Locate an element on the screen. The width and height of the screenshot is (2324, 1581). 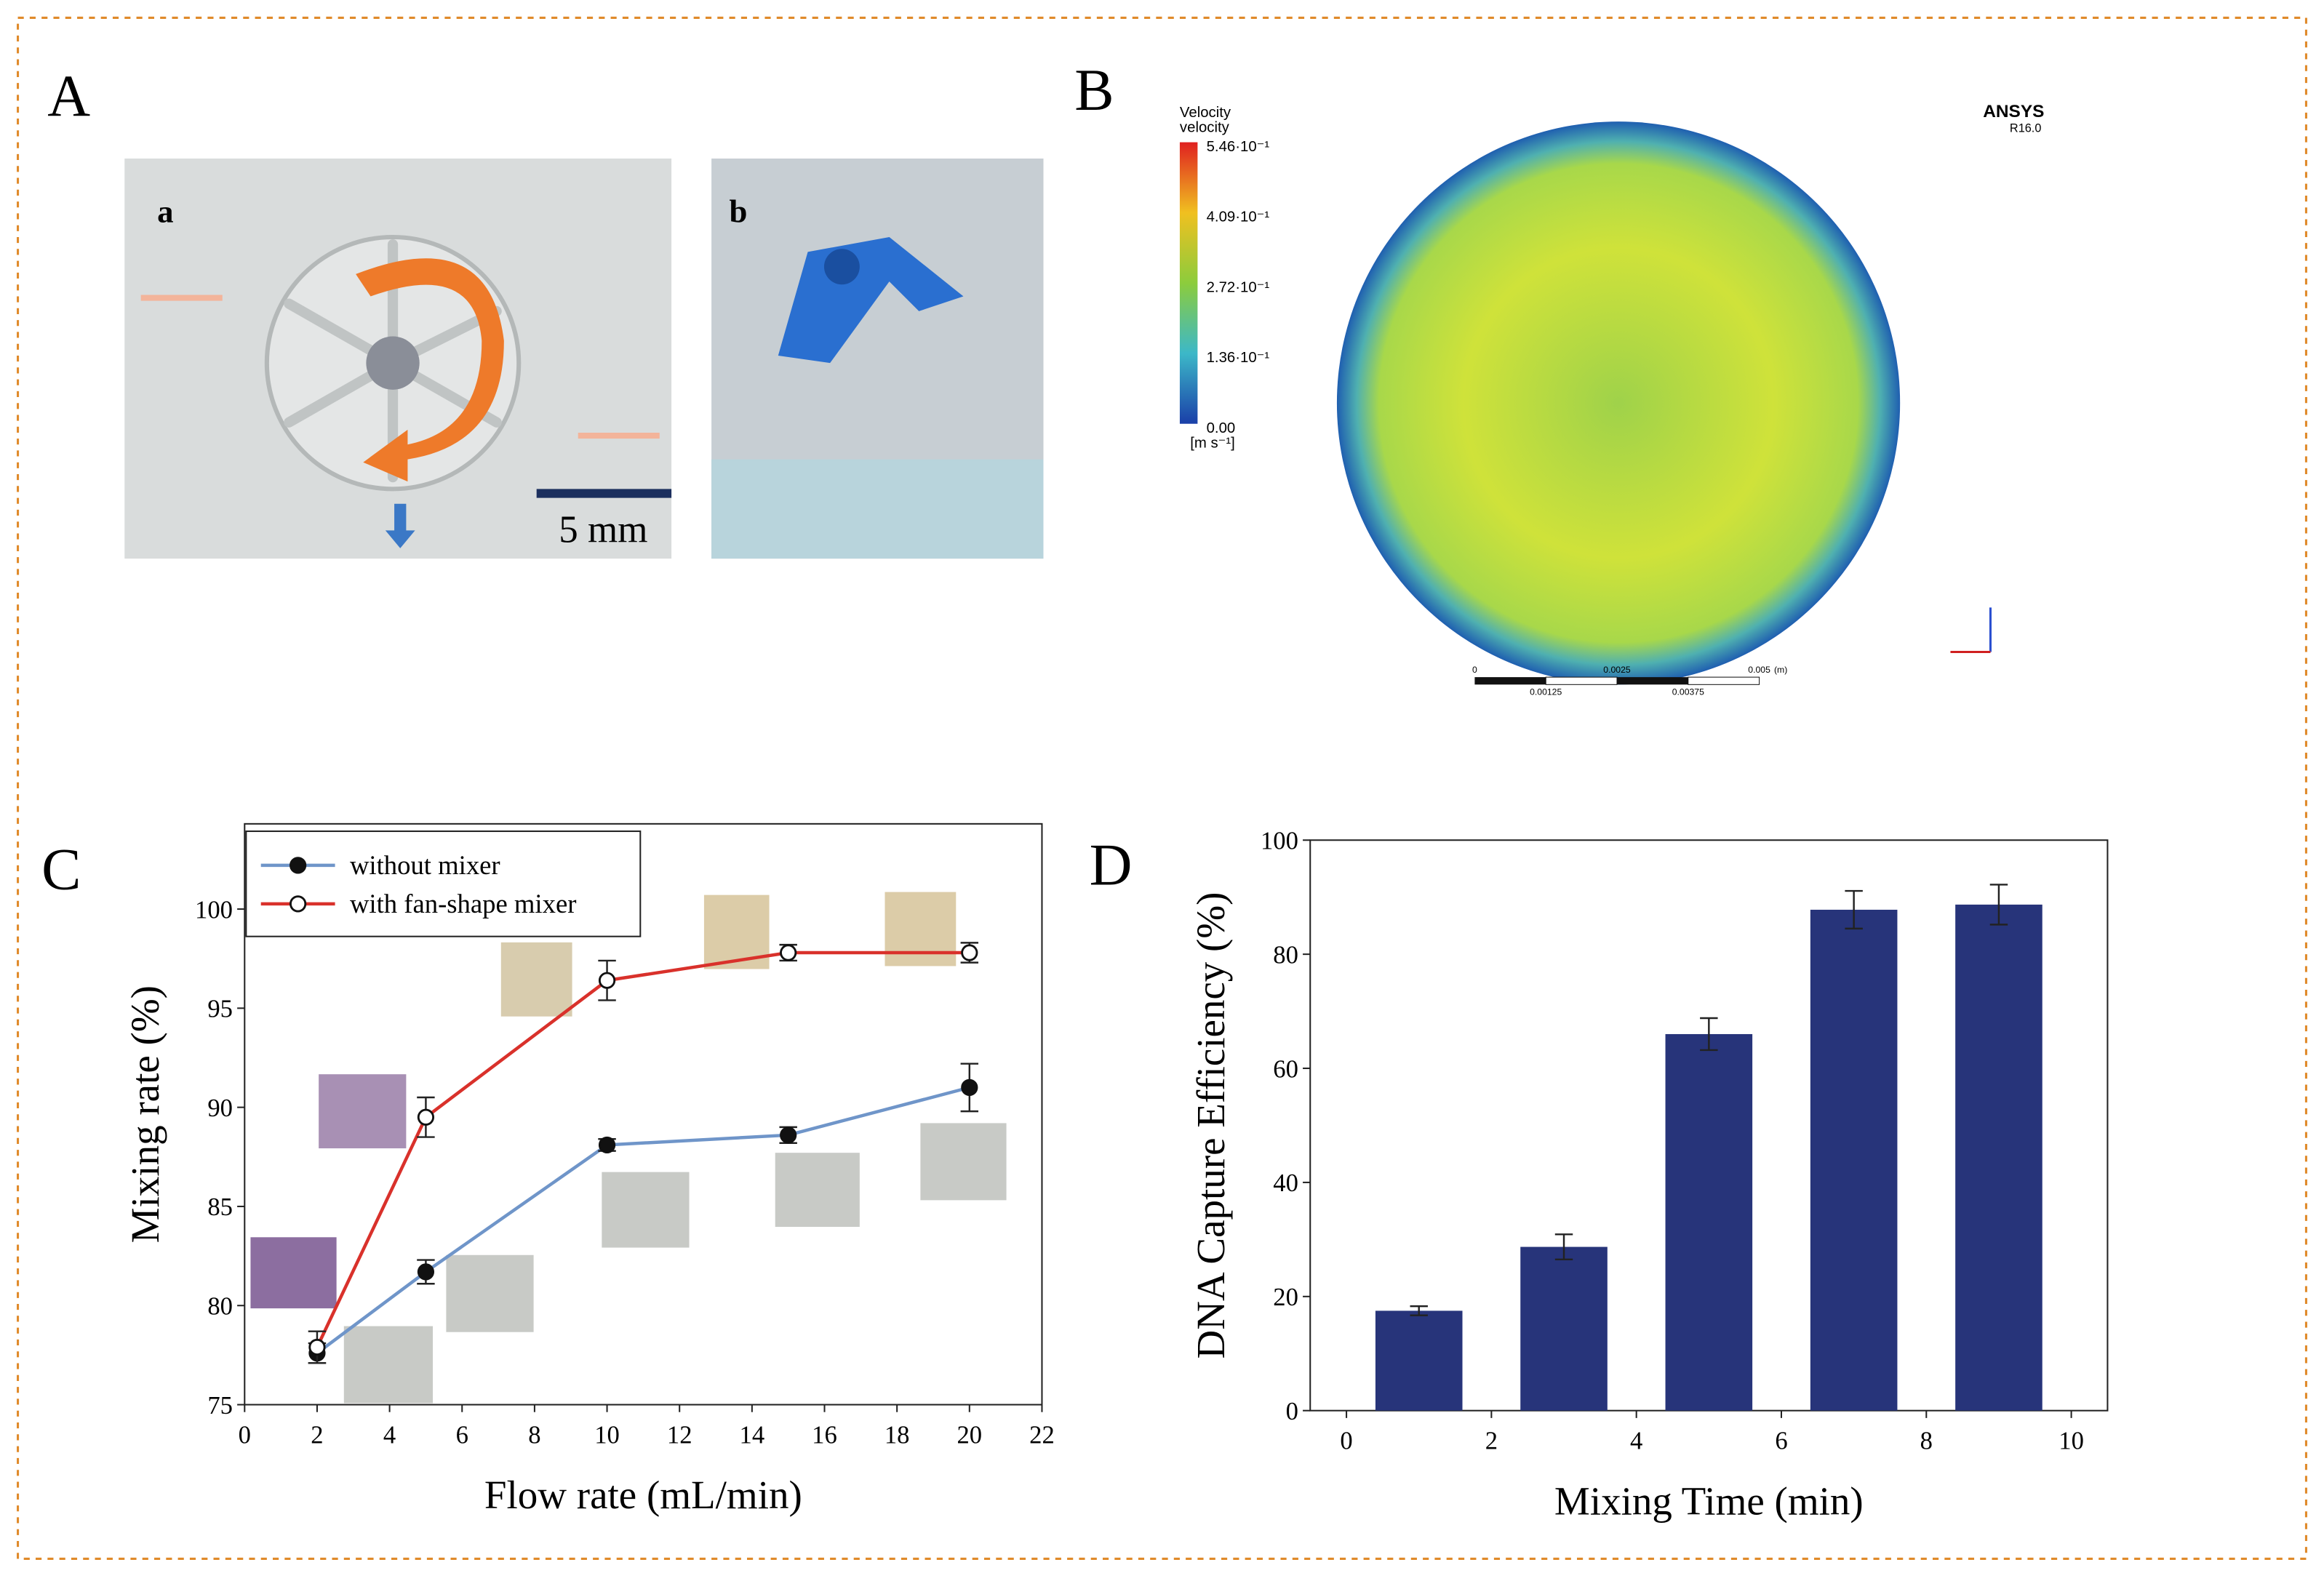
colorbar-title: Velocity is located at coordinates (1205, 113).